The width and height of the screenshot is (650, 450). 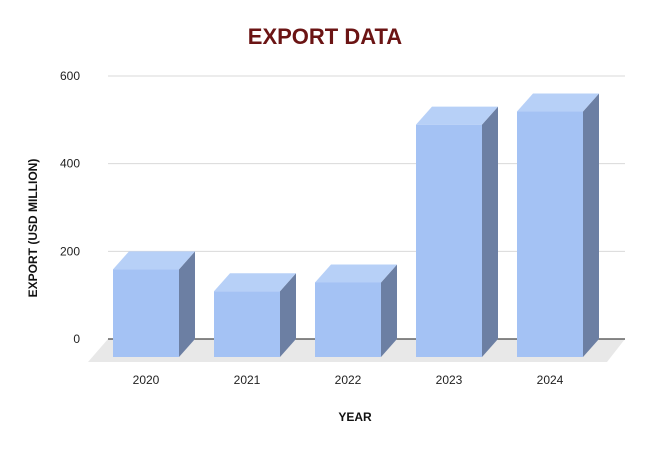 I want to click on y-tick-label: 200, so click(x=70, y=251).